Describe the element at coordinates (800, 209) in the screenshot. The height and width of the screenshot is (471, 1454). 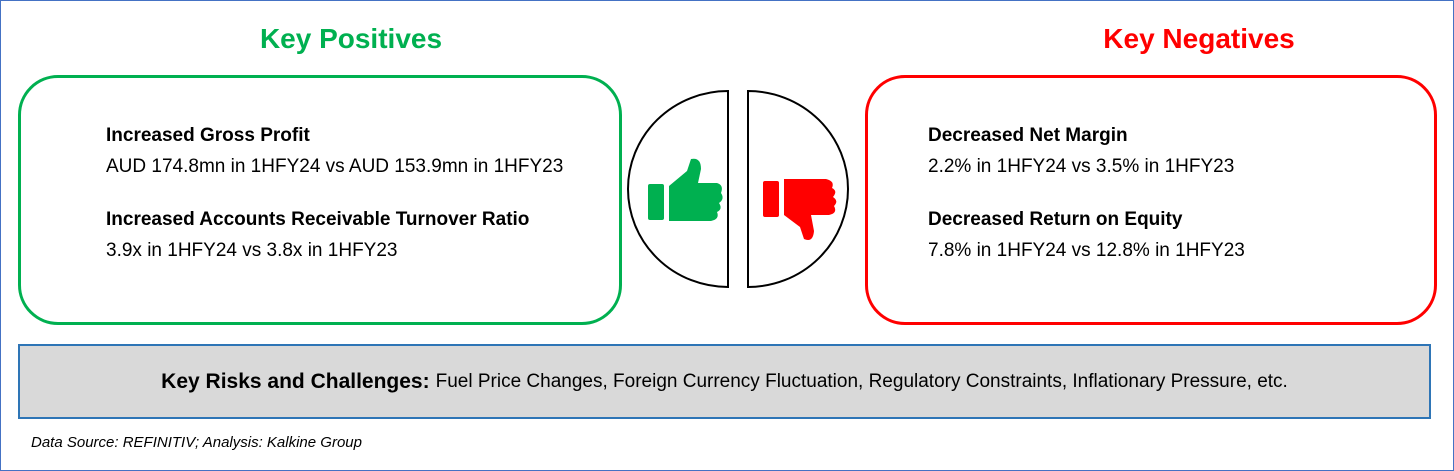
I see `thumb-down` at that location.